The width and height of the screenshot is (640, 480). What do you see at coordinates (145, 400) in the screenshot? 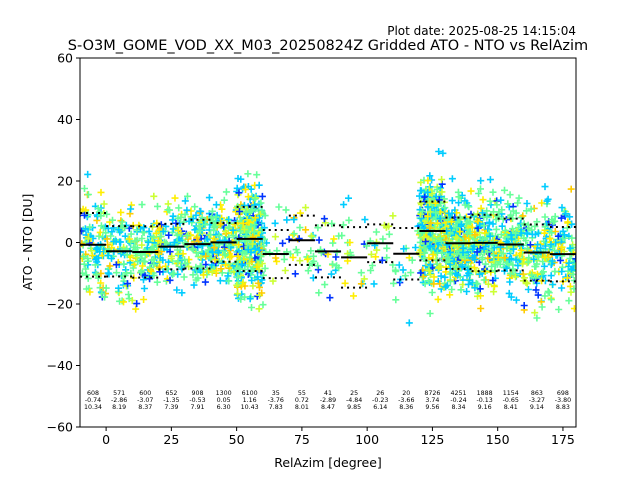
I see `bin-stat-label: 600-3.078.37` at bounding box center [145, 400].